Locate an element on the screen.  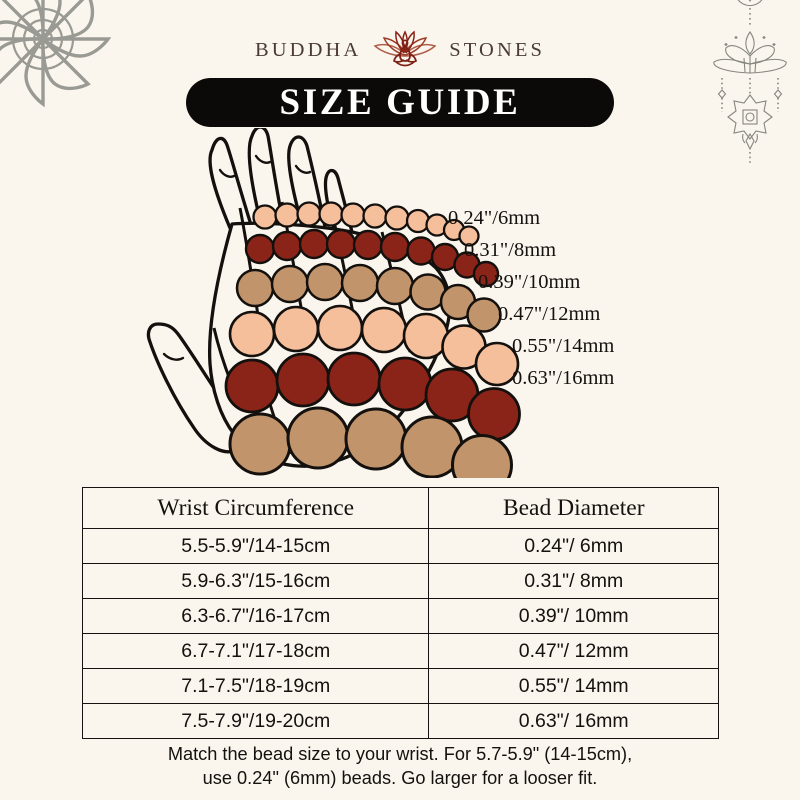
bead-label-14mm: 0.55"/14mm is located at coordinates (563, 346).